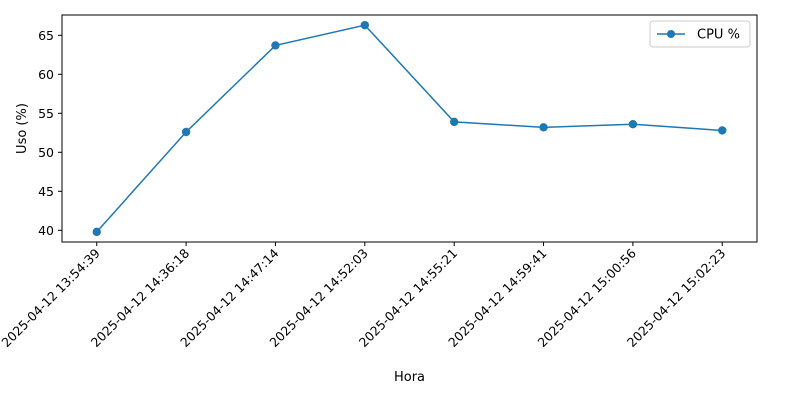 This screenshot has width=800, height=400. I want to click on x-tick-label: 2025-04-12 13:54:39, so click(51, 297).